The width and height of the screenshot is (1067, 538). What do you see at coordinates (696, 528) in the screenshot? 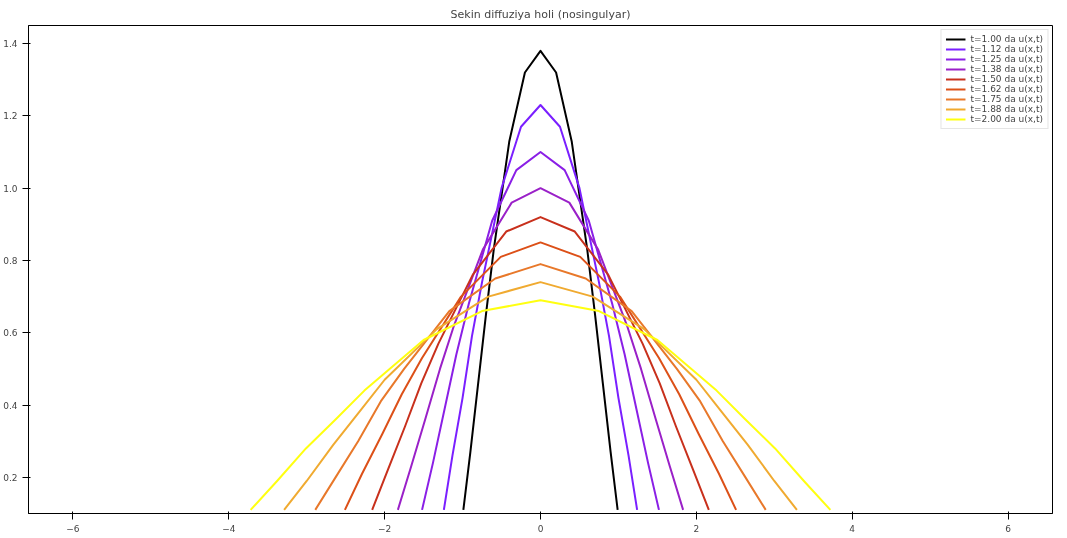
I see `x-tick-label: 2` at bounding box center [696, 528].